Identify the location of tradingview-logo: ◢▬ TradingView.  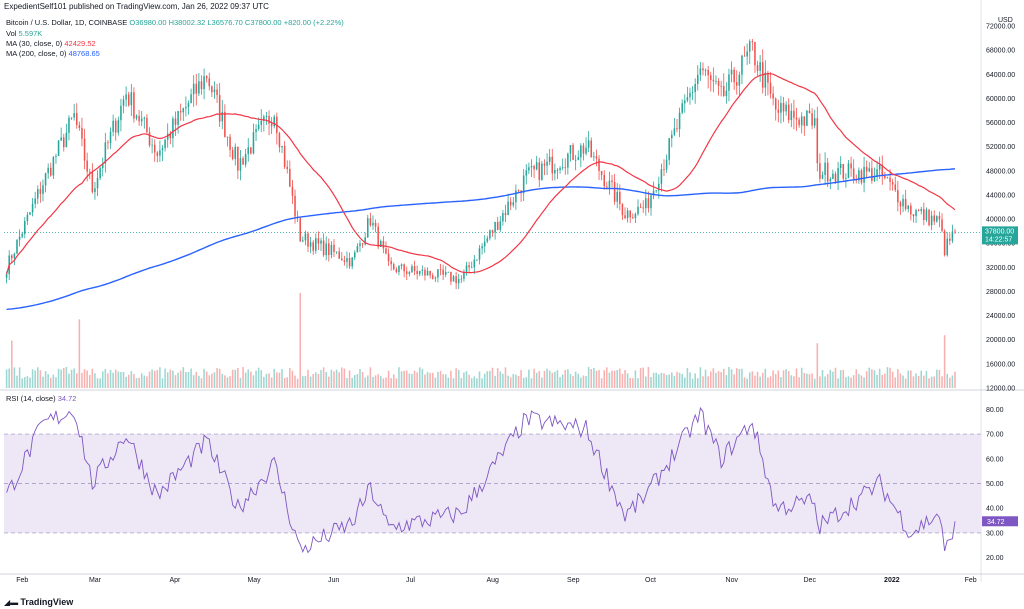
(39, 602).